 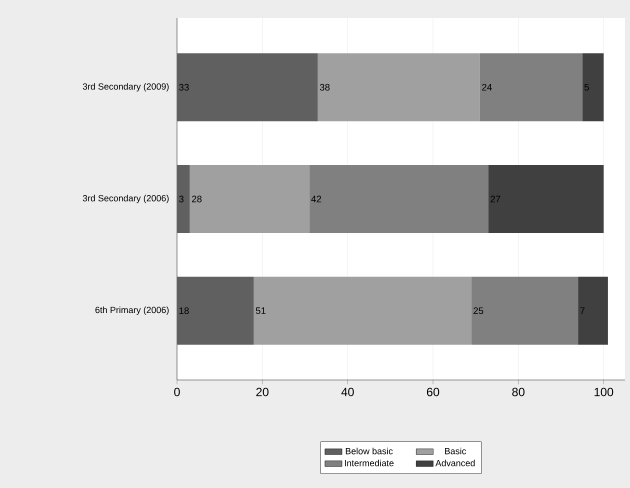 What do you see at coordinates (125, 199) in the screenshot?
I see `y-tick-label: 3rd Secondary (2006)` at bounding box center [125, 199].